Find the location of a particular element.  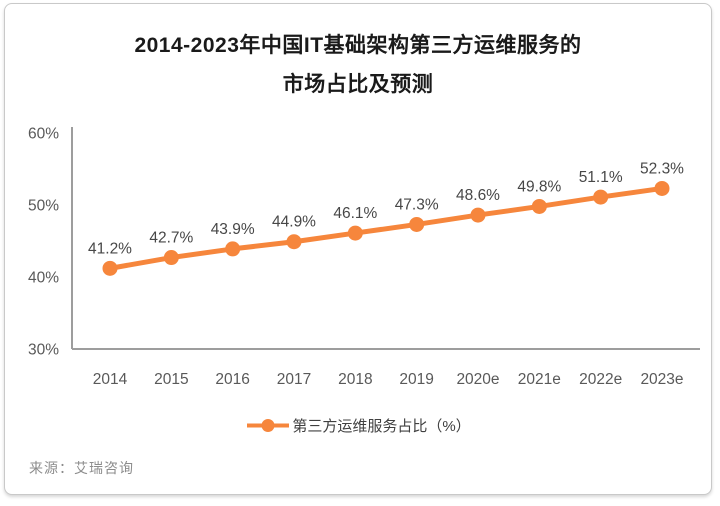

legend-label: 第三方运维服务占比（%） is located at coordinates (381, 426).